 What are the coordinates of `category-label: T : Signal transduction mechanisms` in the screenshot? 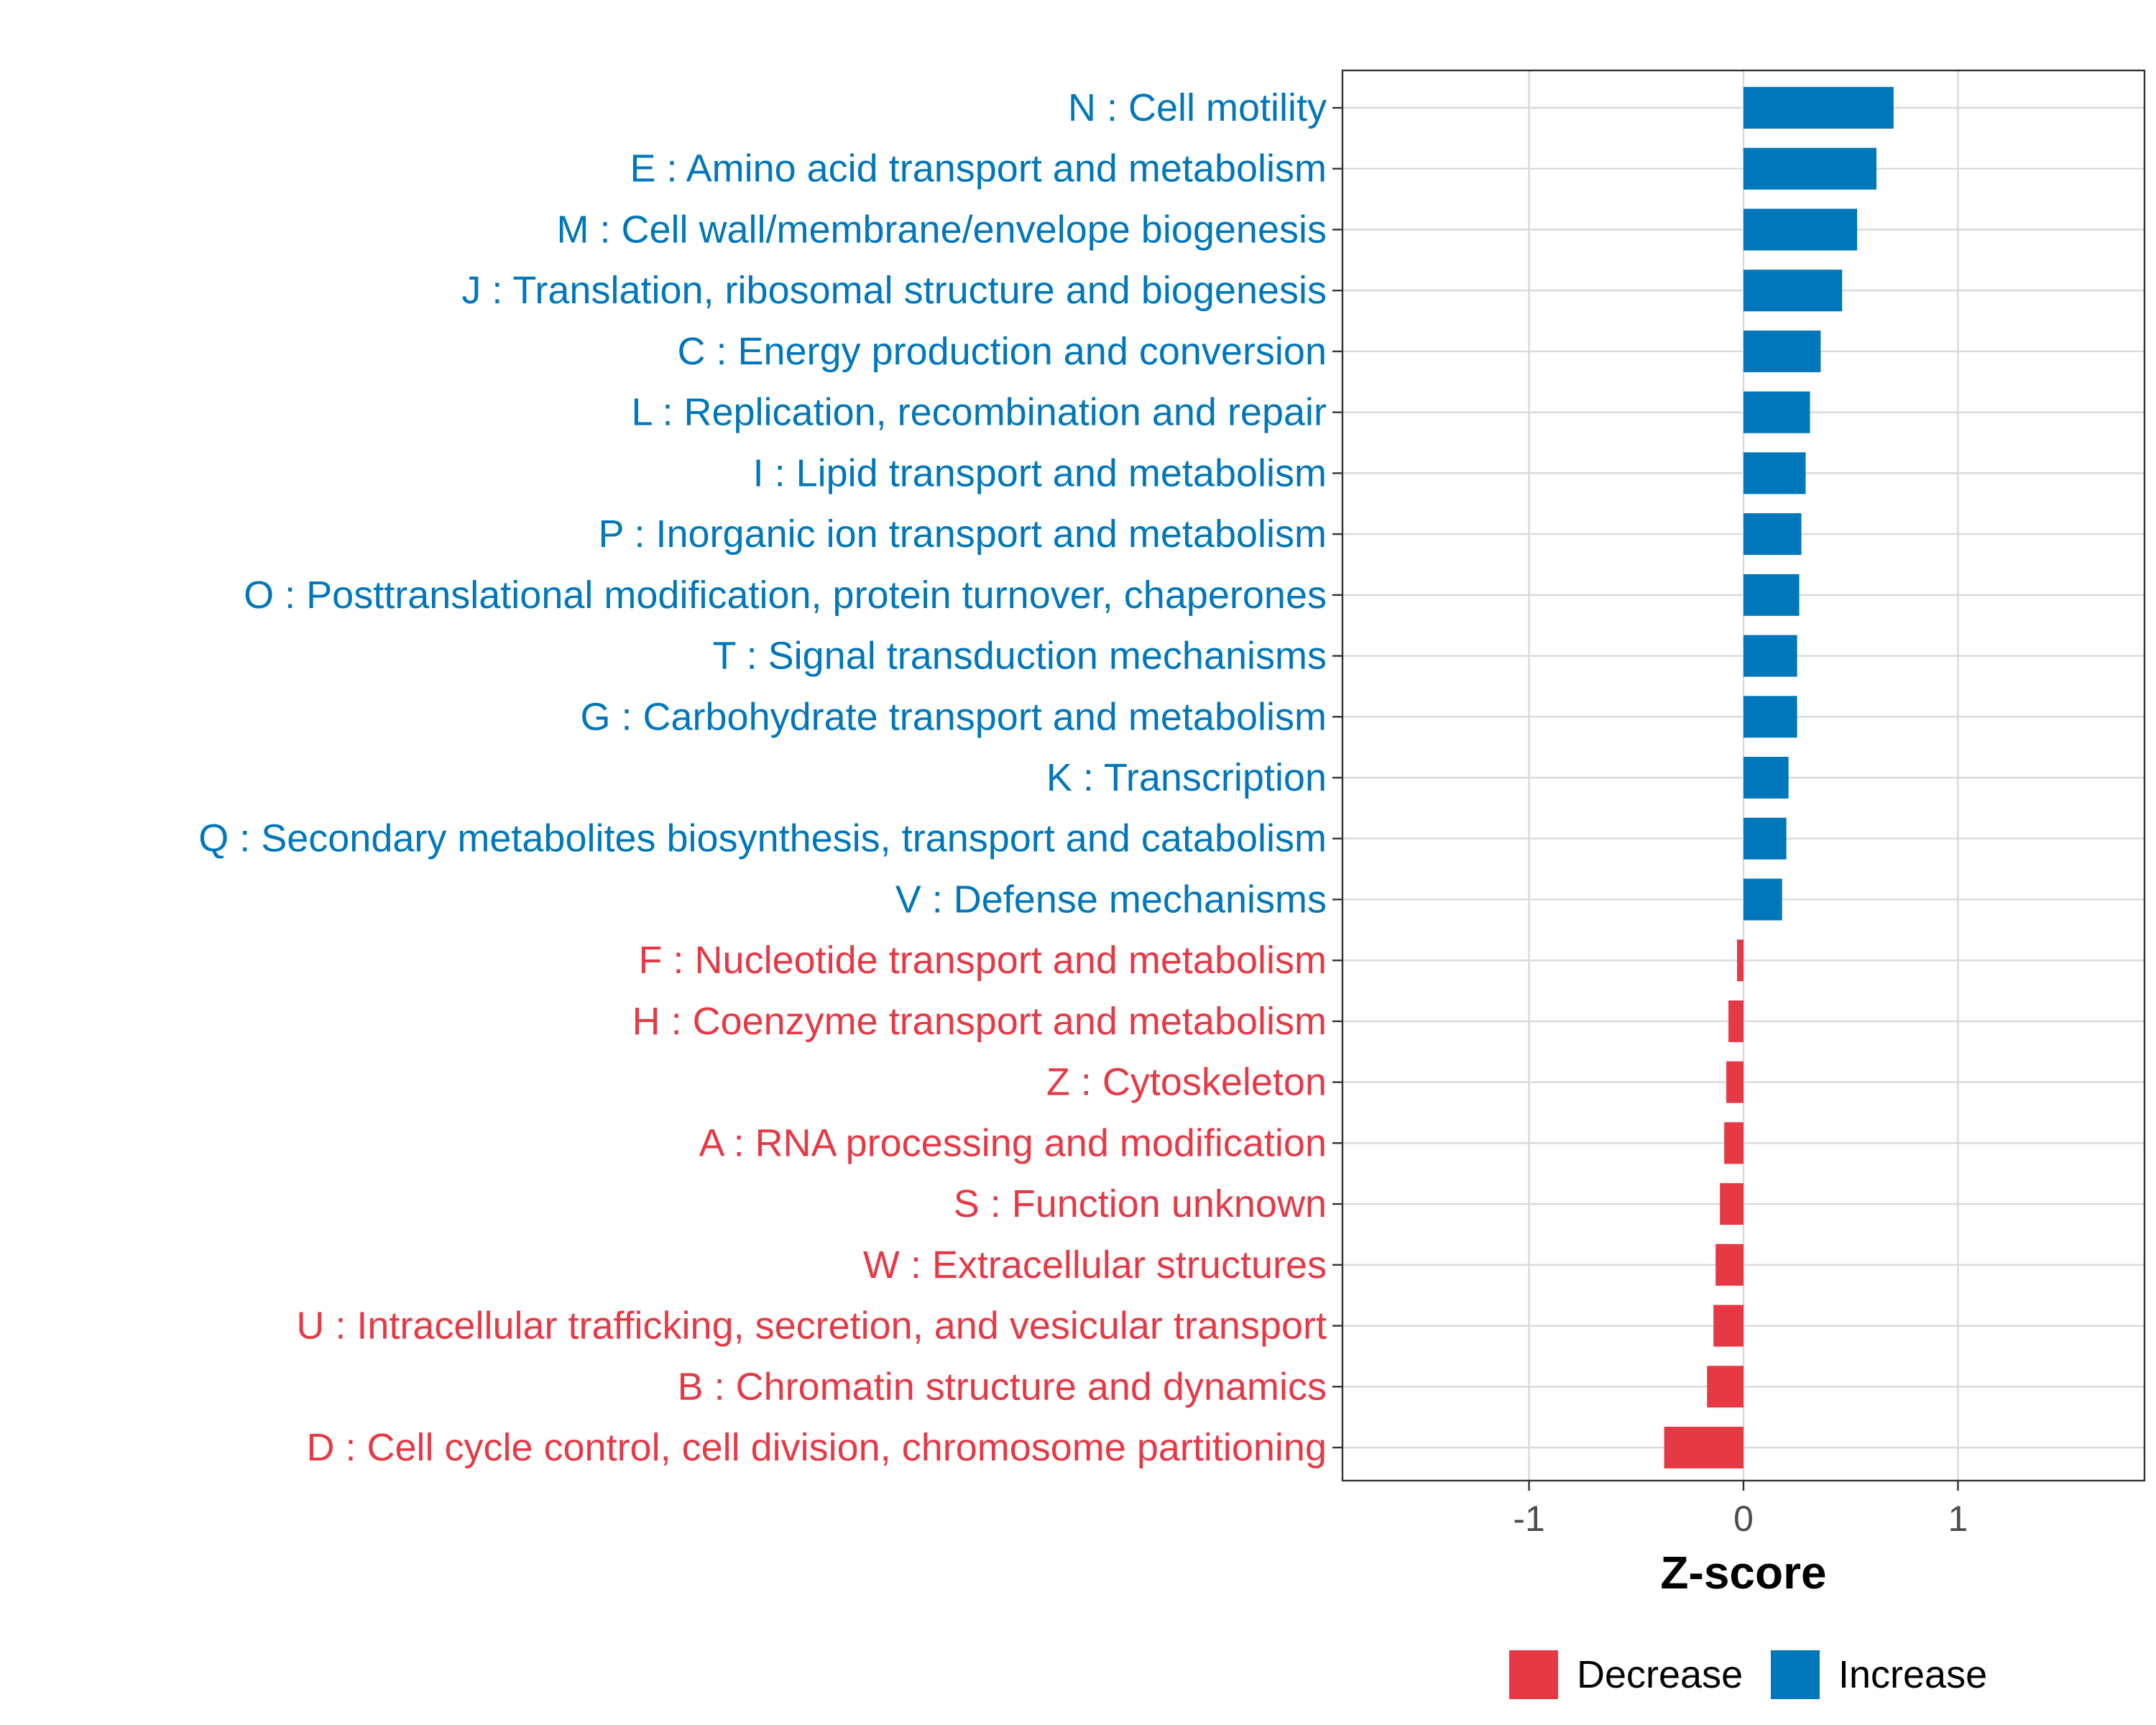 It's located at (1020, 656).